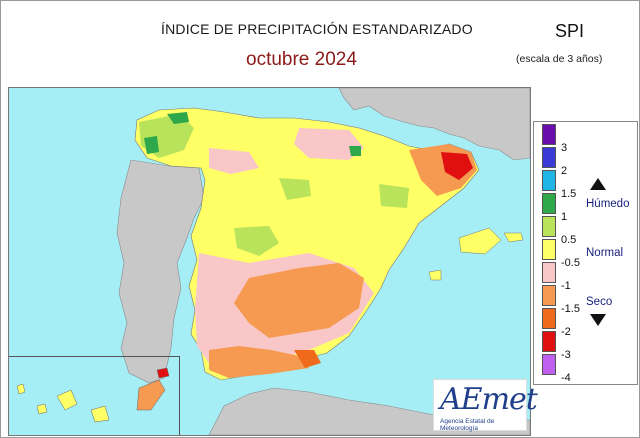  Describe the element at coordinates (564, 217) in the screenshot. I see `legend-tick: 1` at that location.